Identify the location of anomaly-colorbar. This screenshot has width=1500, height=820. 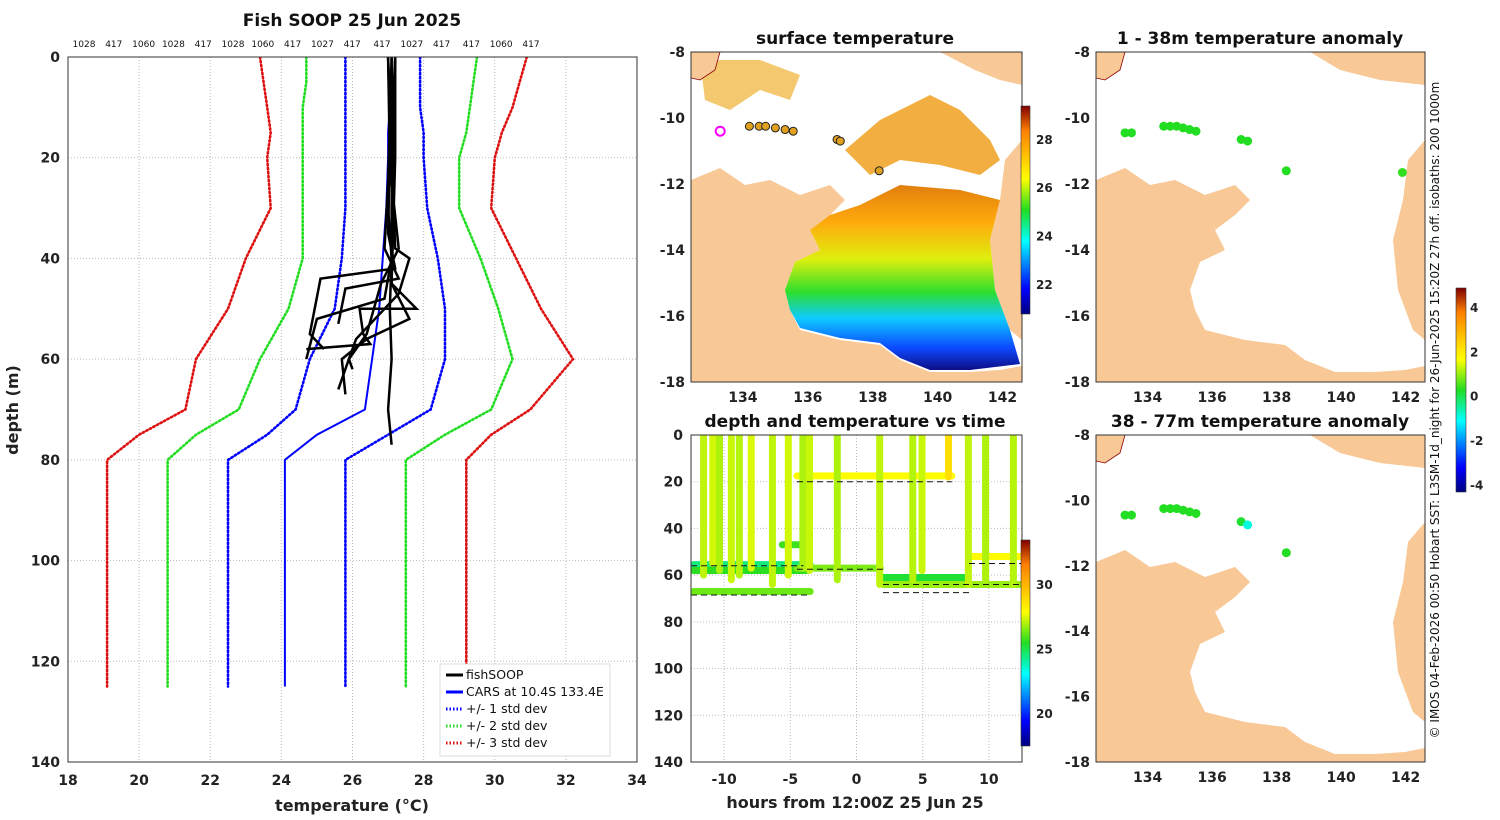
(1461, 390).